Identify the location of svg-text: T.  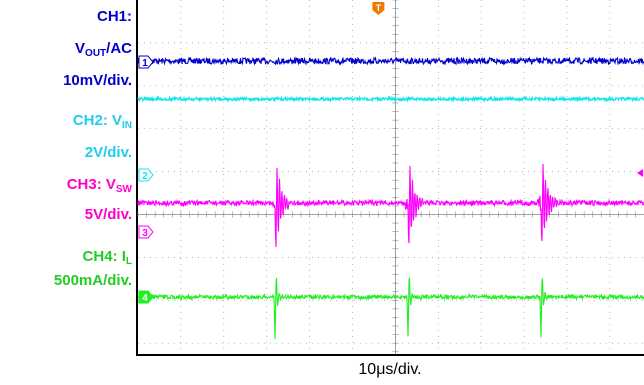
(379, 8).